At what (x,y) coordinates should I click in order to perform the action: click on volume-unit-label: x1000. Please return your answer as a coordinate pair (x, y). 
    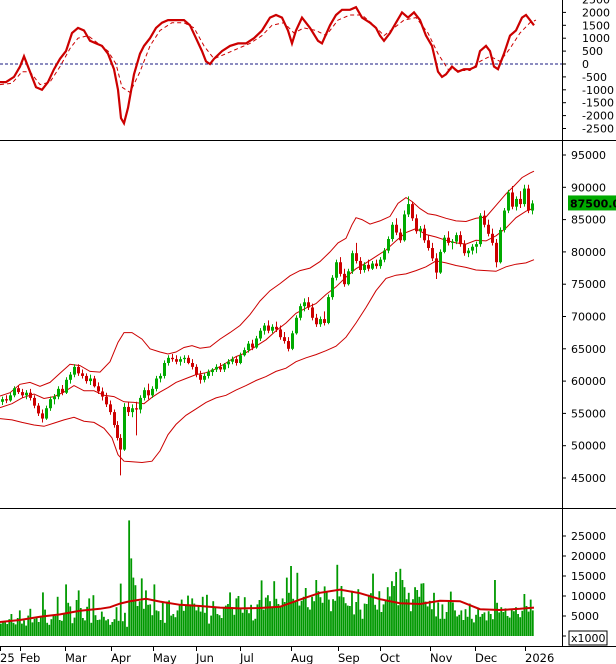
    Looking at the image, I should click on (588, 638).